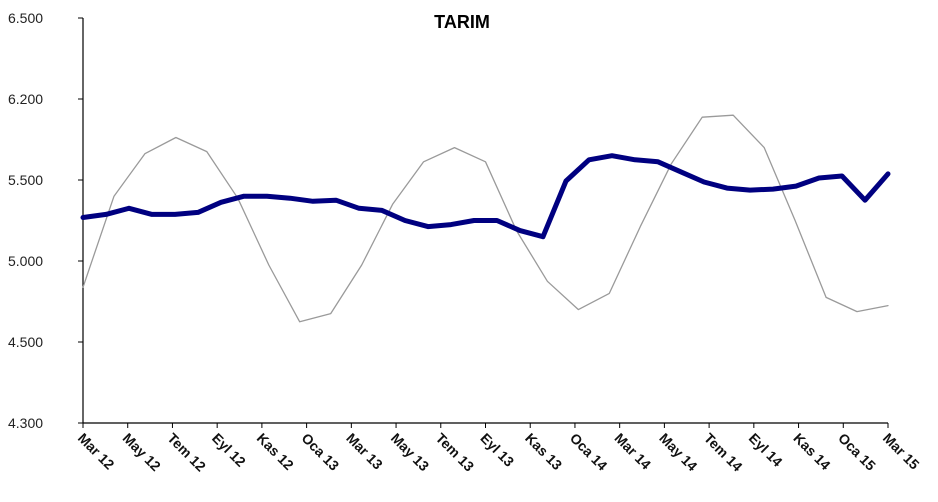 The width and height of the screenshot is (938, 502). I want to click on y-tick-label: 5.000, so click(25, 261).